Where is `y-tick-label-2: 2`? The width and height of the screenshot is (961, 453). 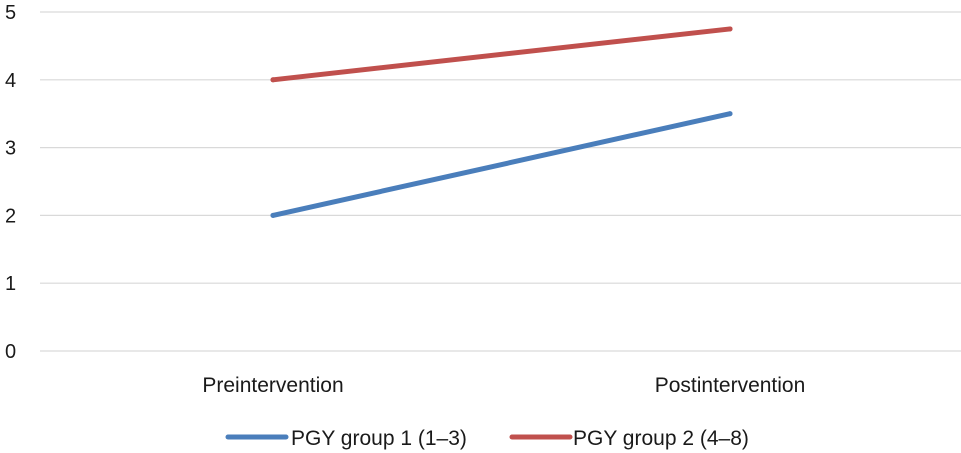
y-tick-label-2: 2 is located at coordinates (10, 216).